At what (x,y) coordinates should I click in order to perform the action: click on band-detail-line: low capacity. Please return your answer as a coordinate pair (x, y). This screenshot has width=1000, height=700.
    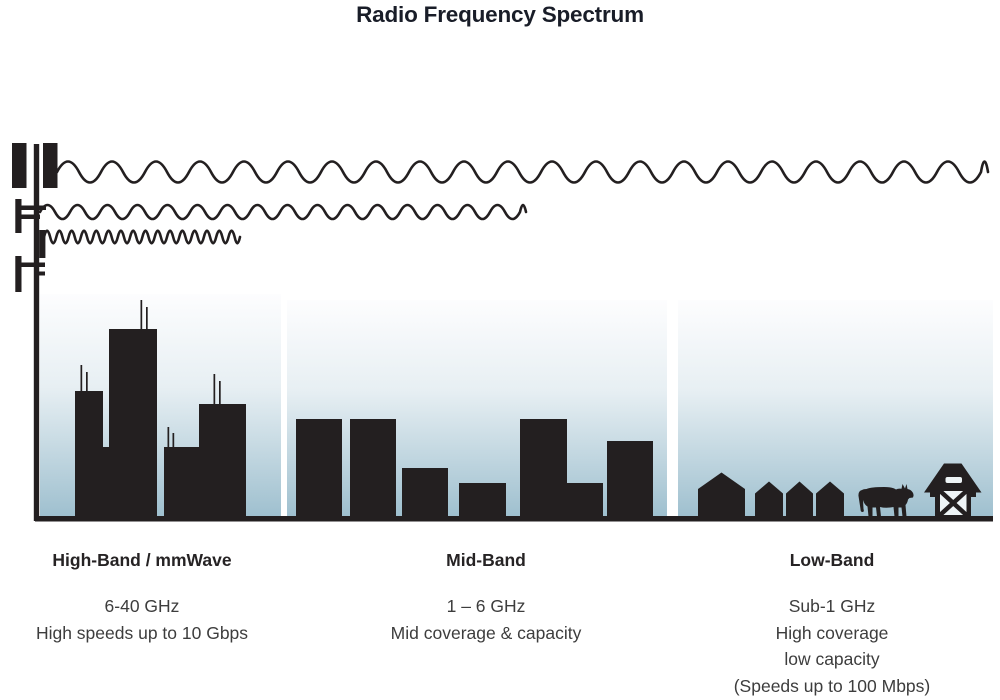
    Looking at the image, I should click on (832, 659).